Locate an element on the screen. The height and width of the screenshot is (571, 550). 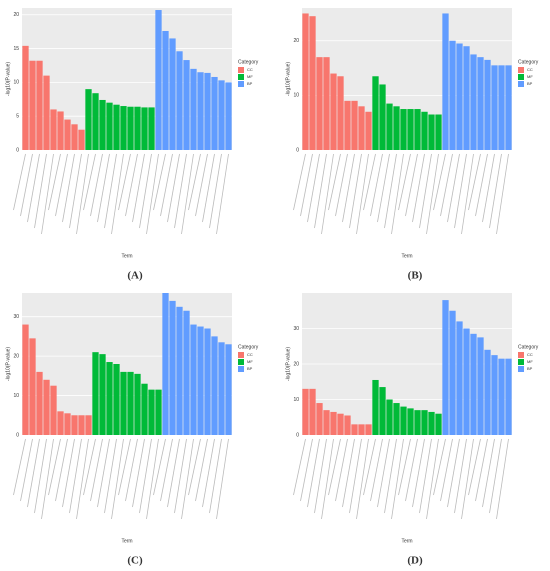
y-tick-label: 10 is located at coordinates (16, 396).